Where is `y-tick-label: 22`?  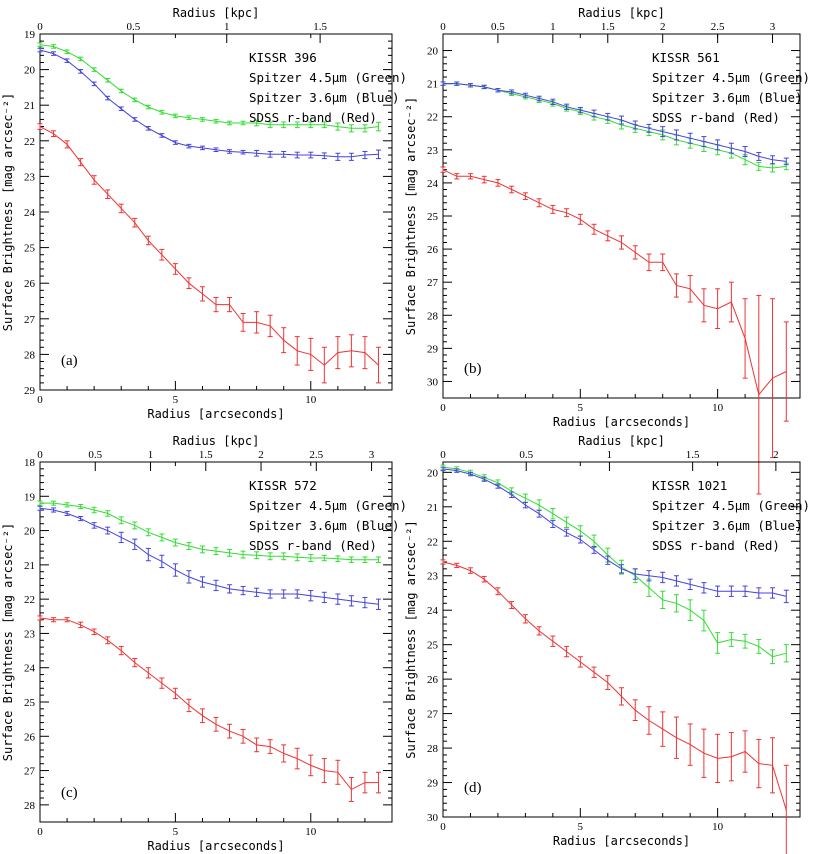 y-tick-label: 22 is located at coordinates (29, 600).